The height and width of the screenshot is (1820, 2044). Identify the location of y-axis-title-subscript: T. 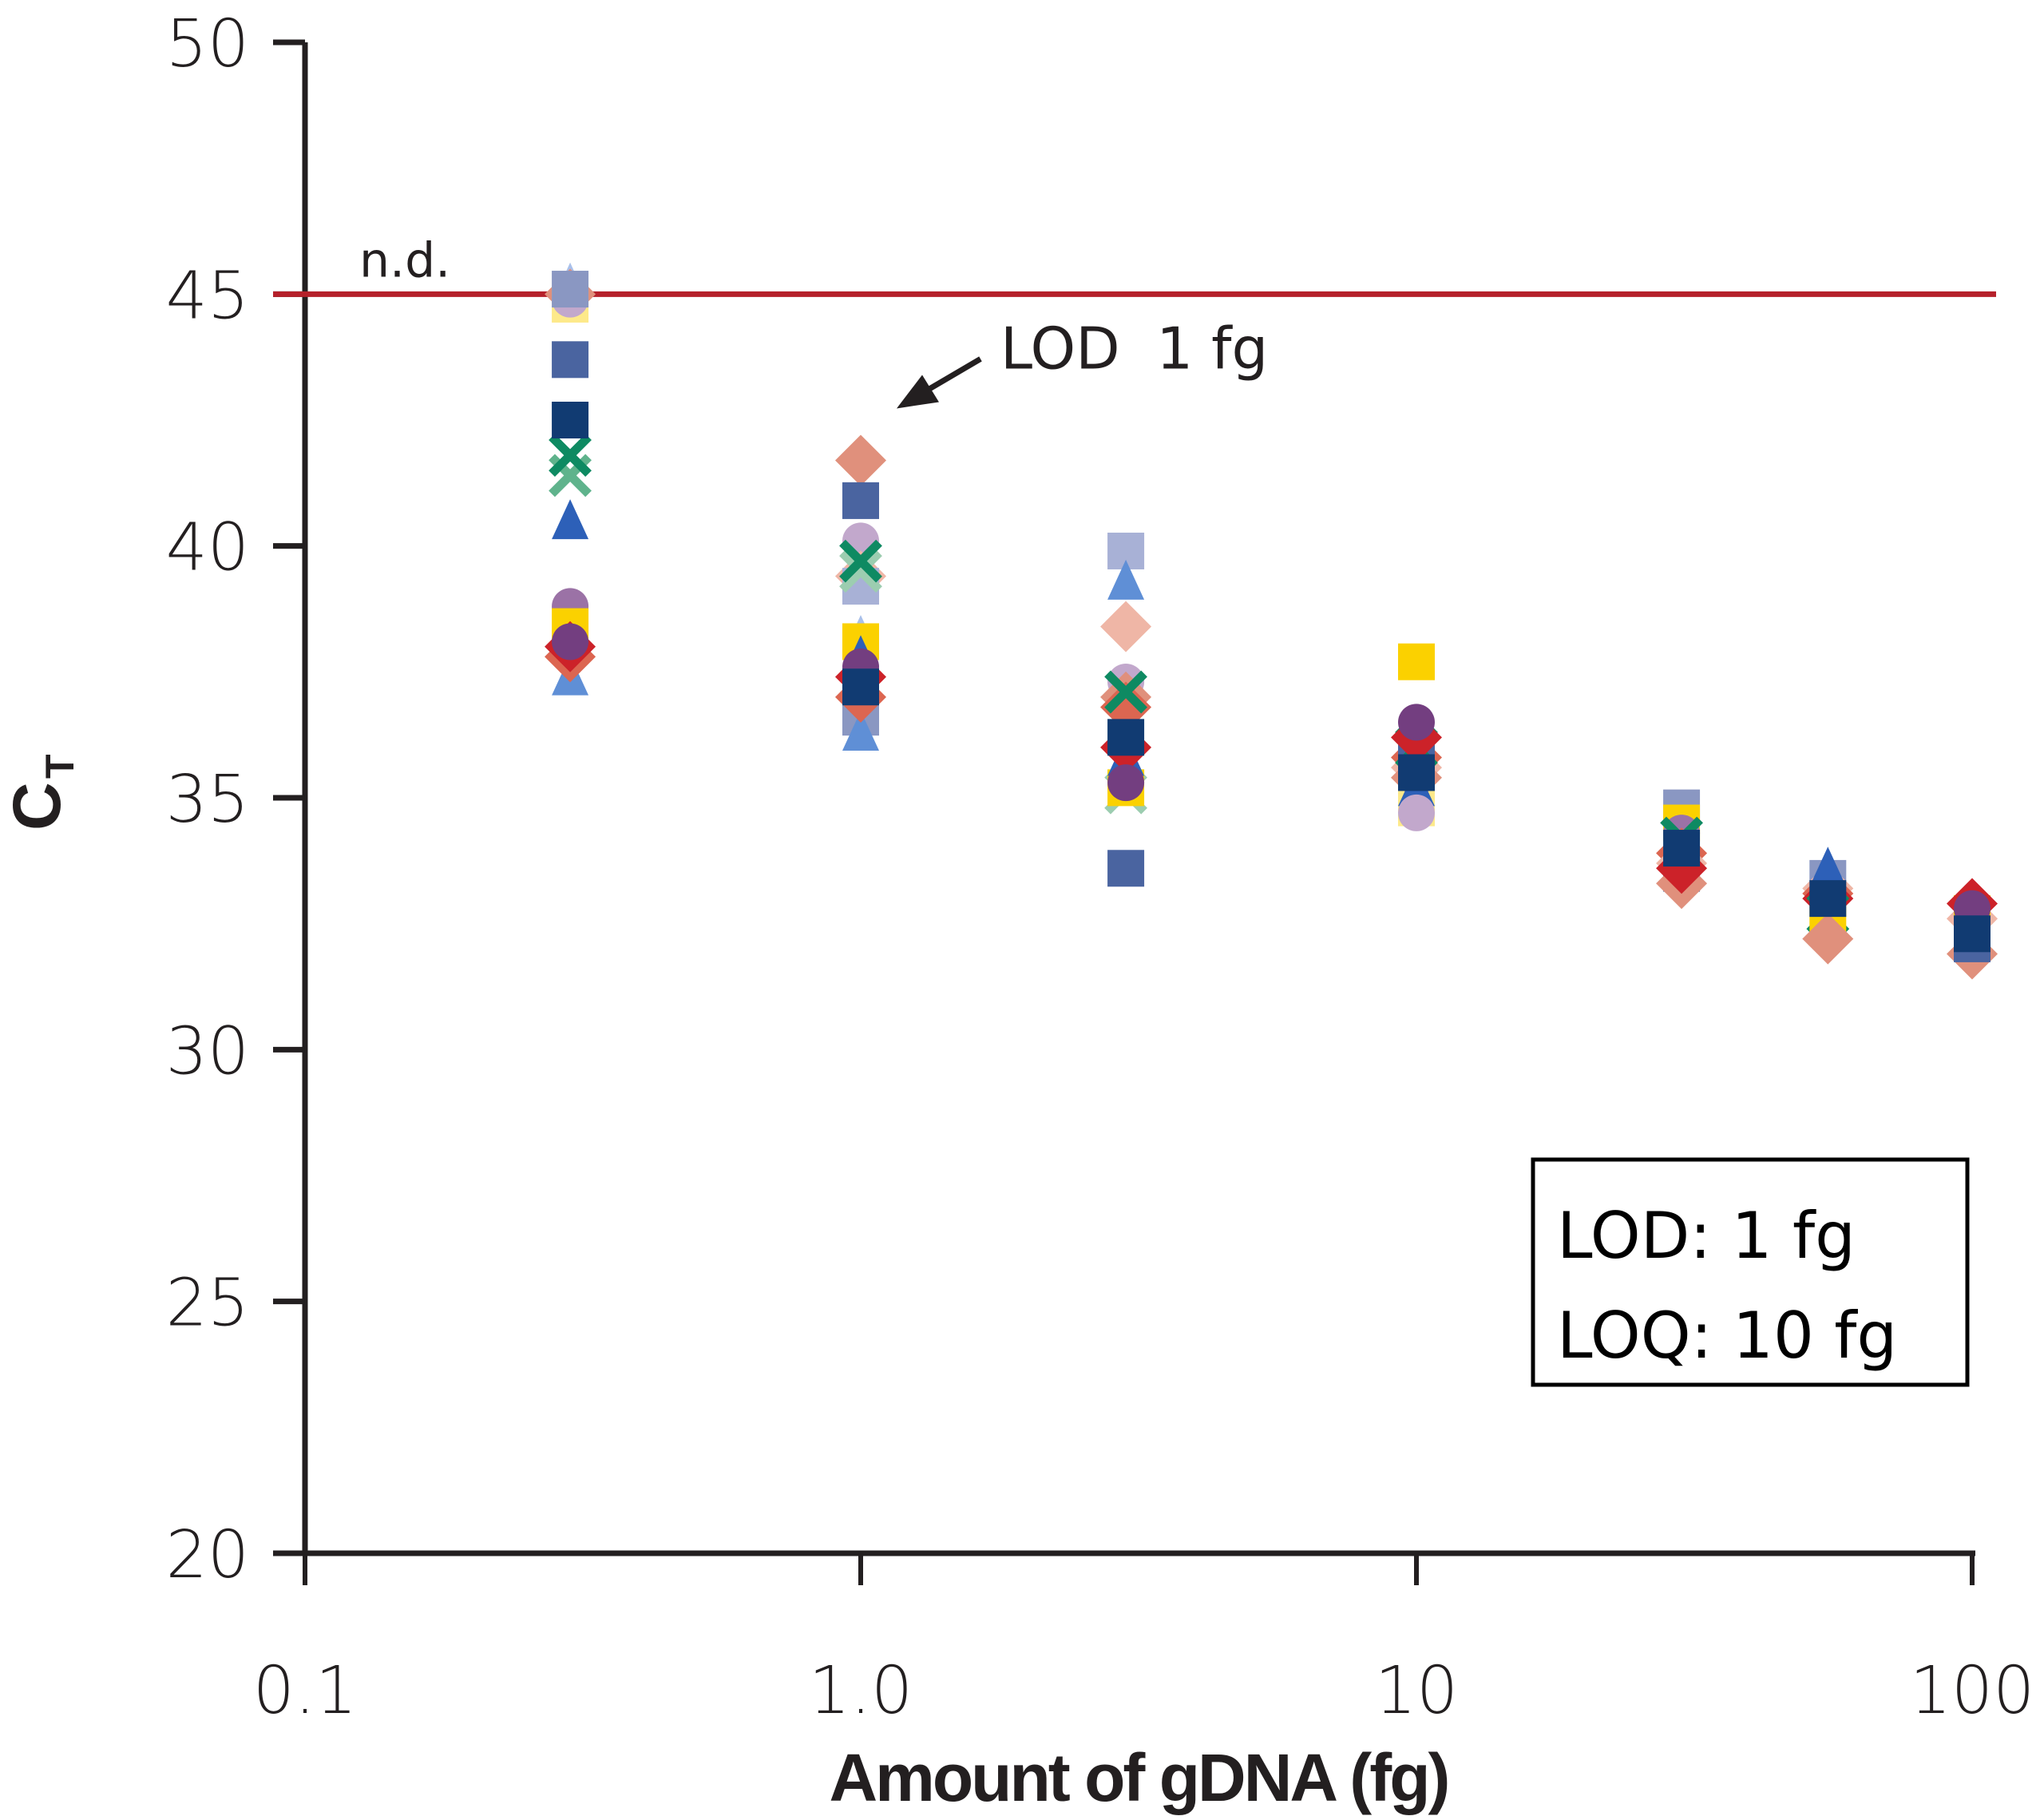
(60, 766).